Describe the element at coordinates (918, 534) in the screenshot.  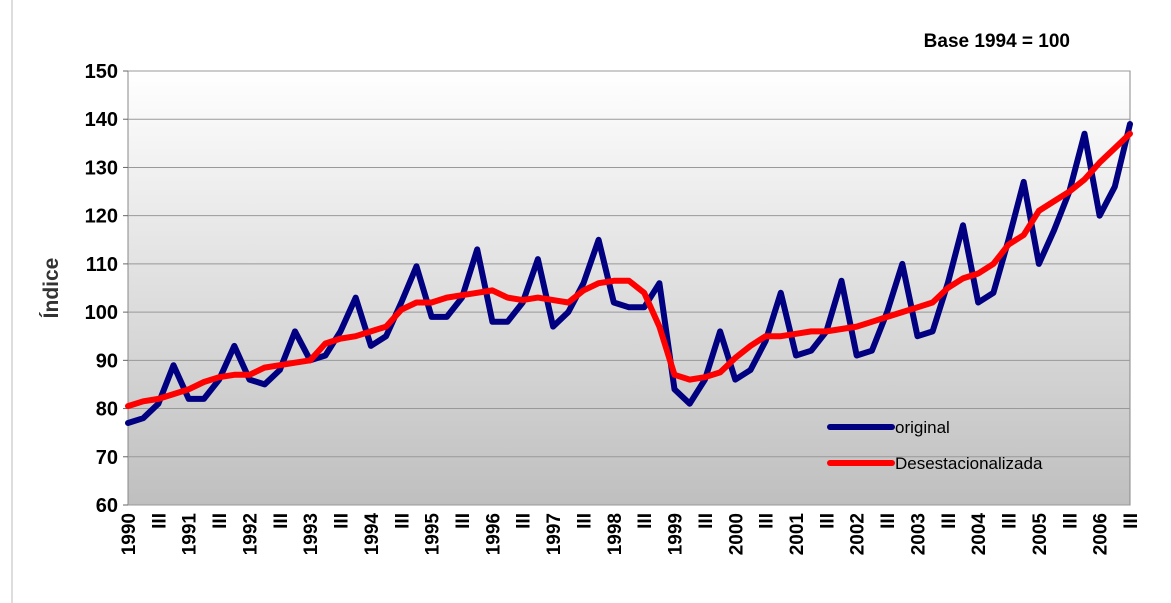
I see `x-tick-label: 2003` at that location.